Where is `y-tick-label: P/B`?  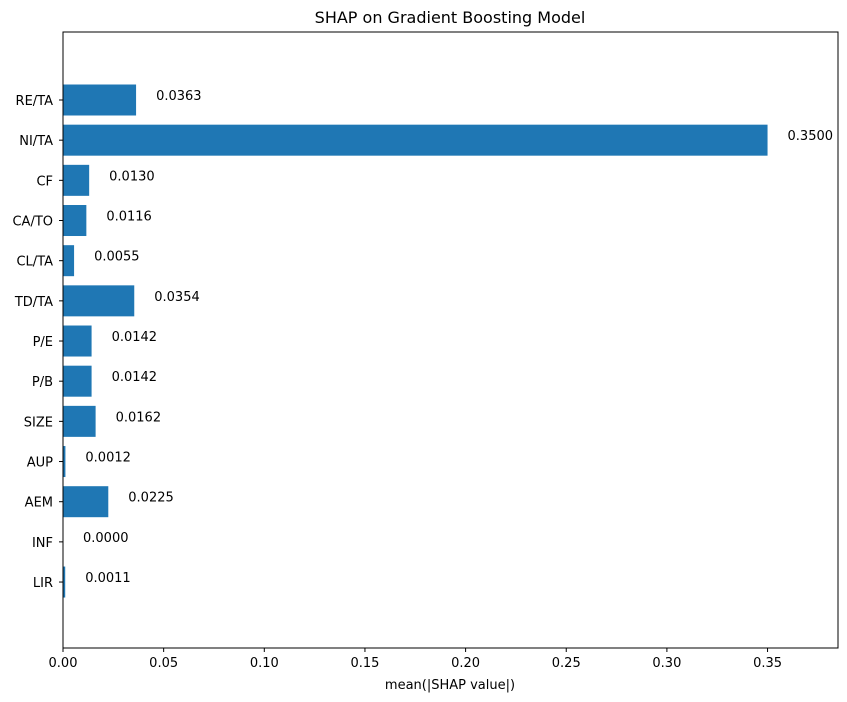 y-tick-label: P/B is located at coordinates (42, 382).